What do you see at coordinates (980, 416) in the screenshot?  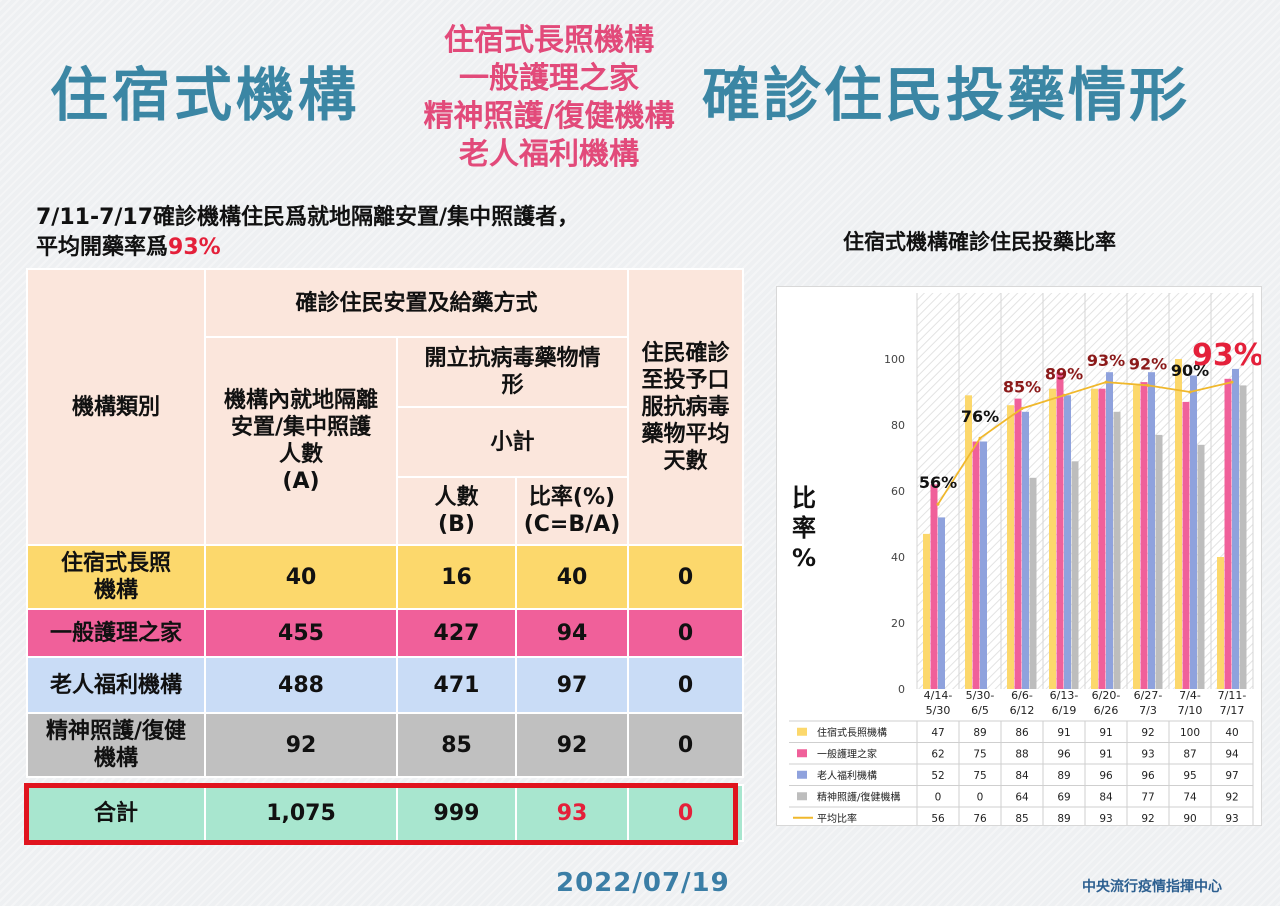 I see `point-label: 76%` at bounding box center [980, 416].